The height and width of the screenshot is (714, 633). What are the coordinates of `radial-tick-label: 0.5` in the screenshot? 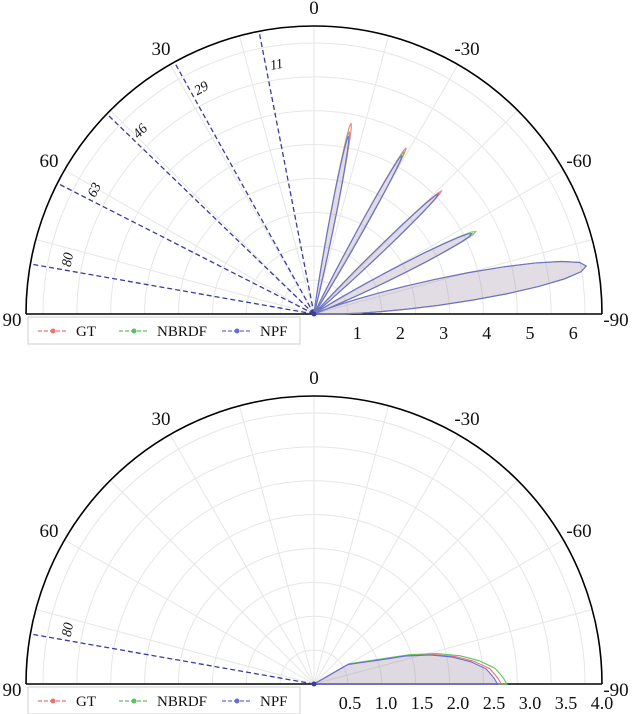 It's located at (350, 703).